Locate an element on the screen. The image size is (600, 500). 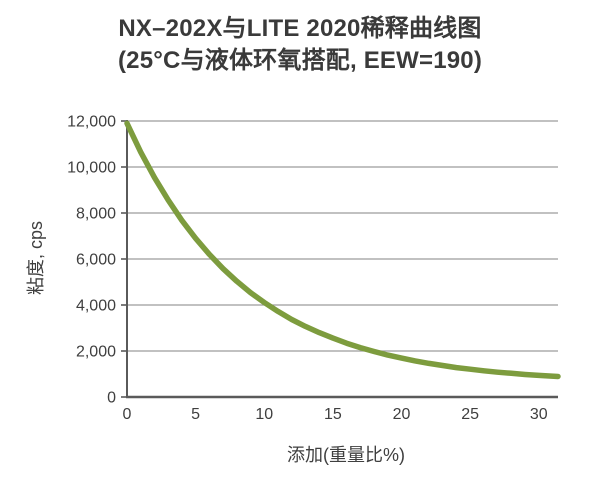
chart-title-line2: (25°C与液体环氧搭配, EEW=190) is located at coordinates (300, 60).